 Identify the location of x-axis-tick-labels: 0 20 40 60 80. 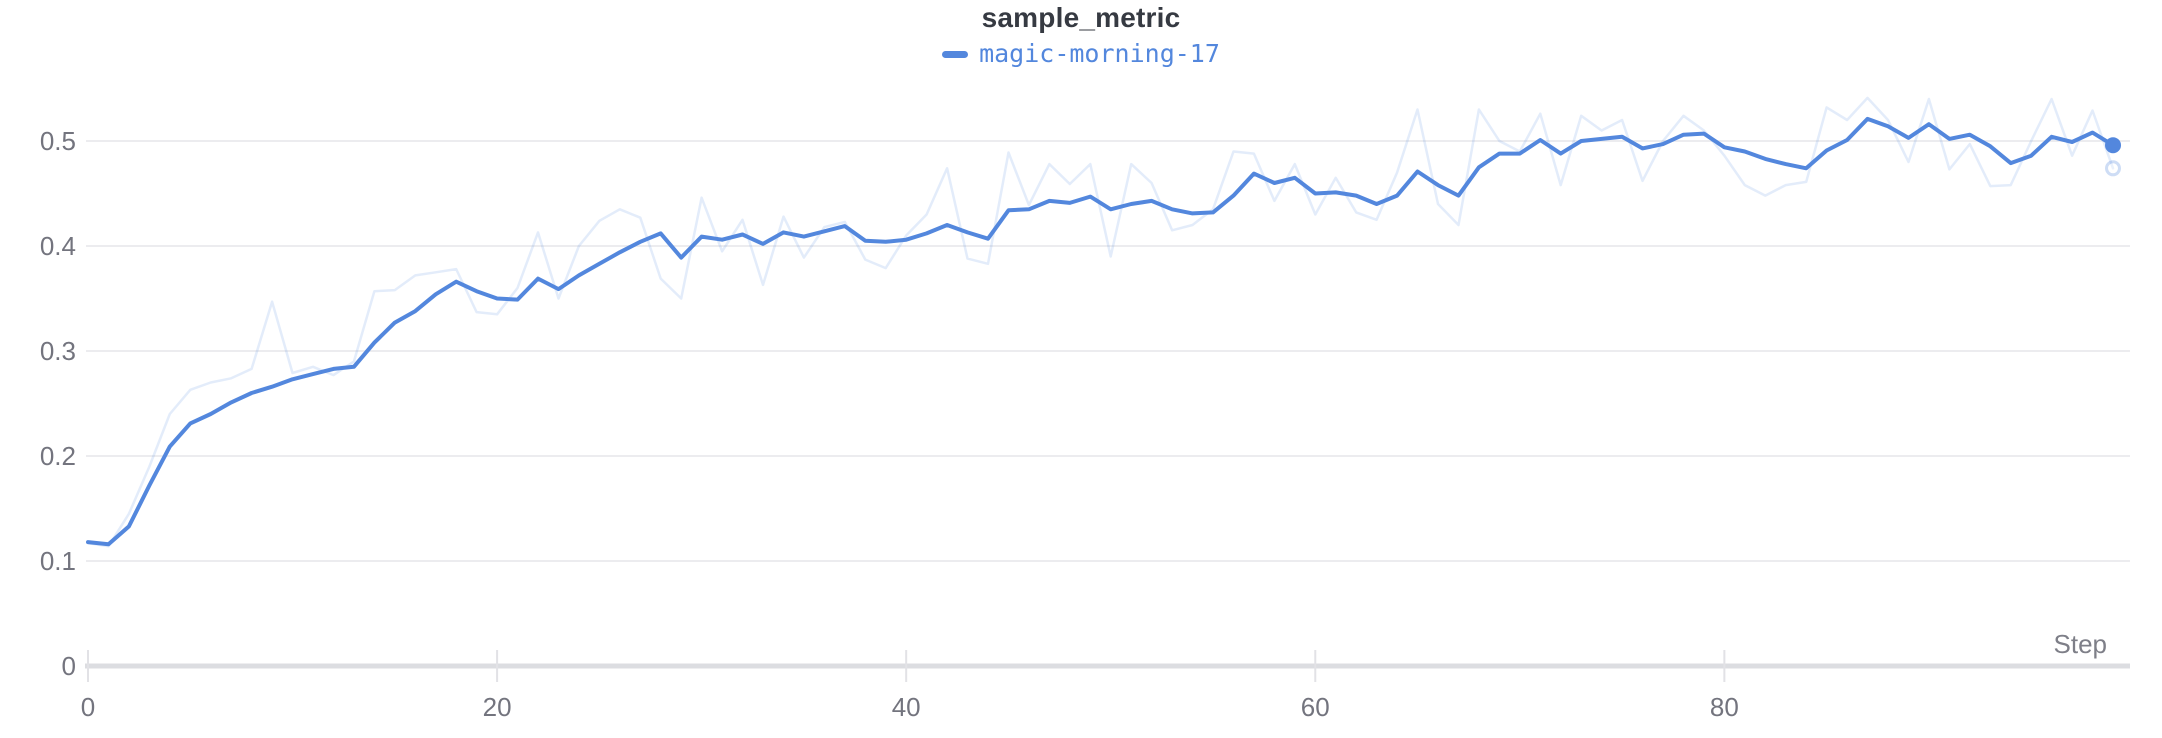
(910, 707).